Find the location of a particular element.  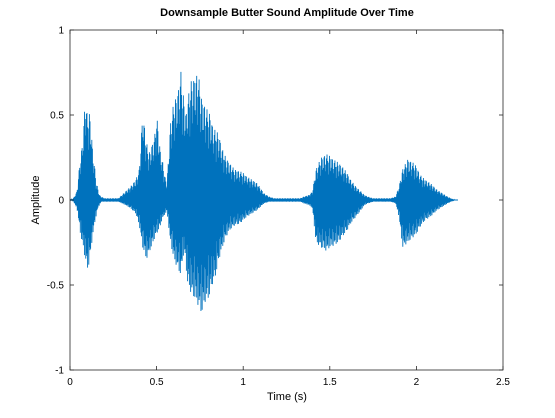

x-tick-label: 1.5 is located at coordinates (330, 382).